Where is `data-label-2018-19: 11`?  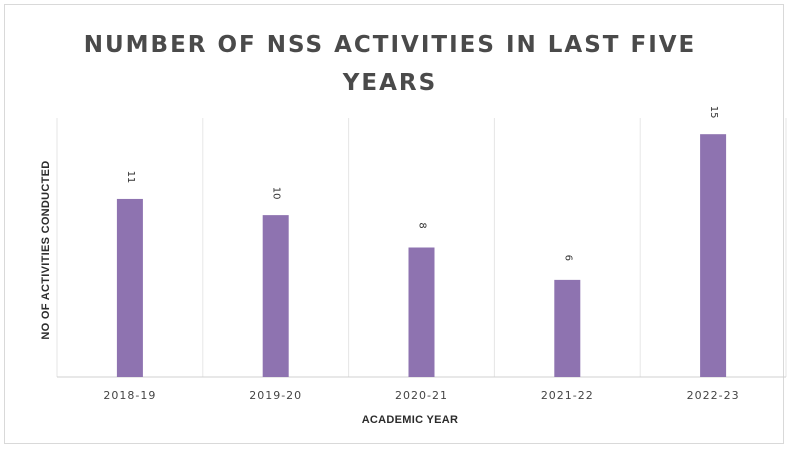
data-label-2018-19: 11 is located at coordinates (130, 177).